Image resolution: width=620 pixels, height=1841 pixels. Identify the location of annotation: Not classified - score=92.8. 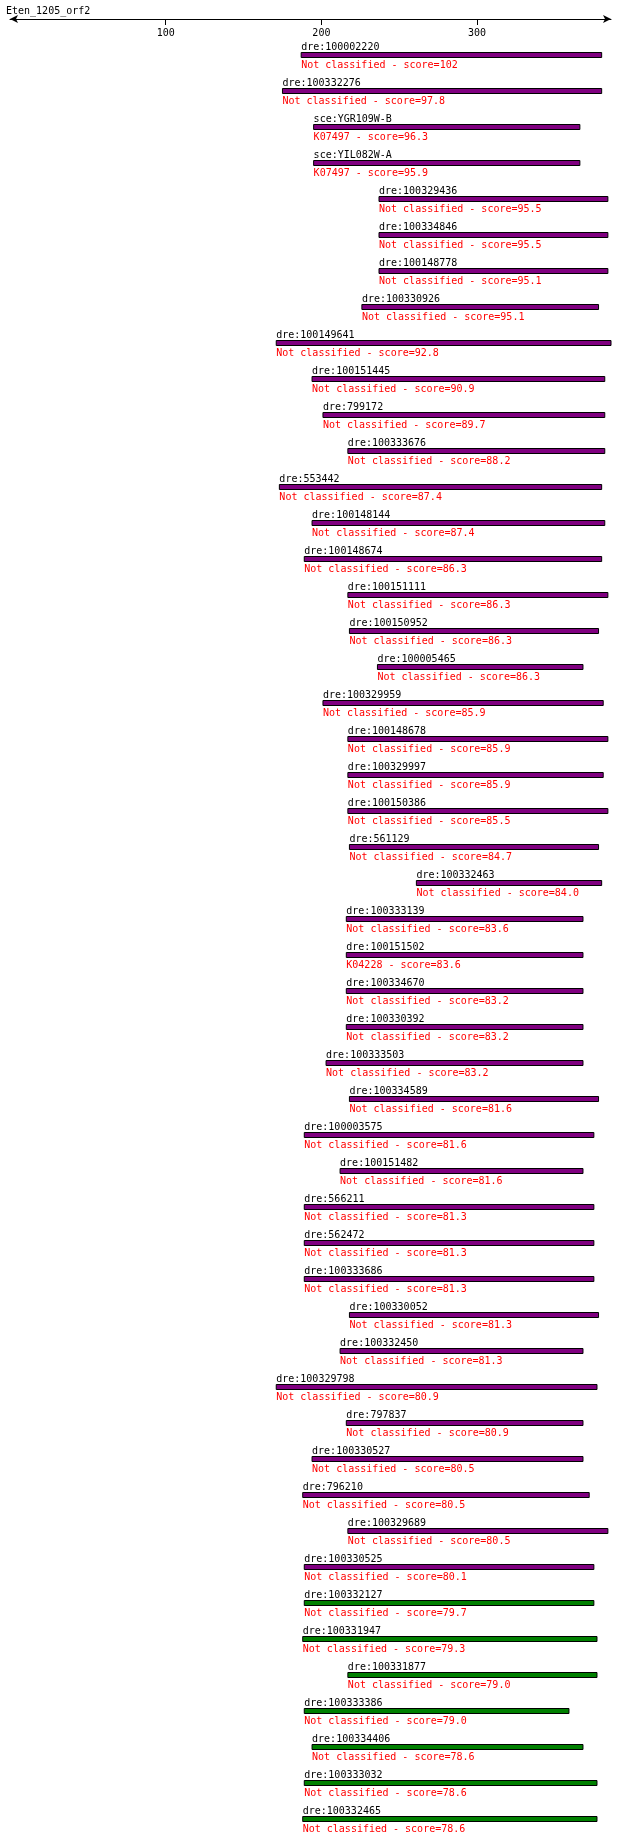
(357, 352).